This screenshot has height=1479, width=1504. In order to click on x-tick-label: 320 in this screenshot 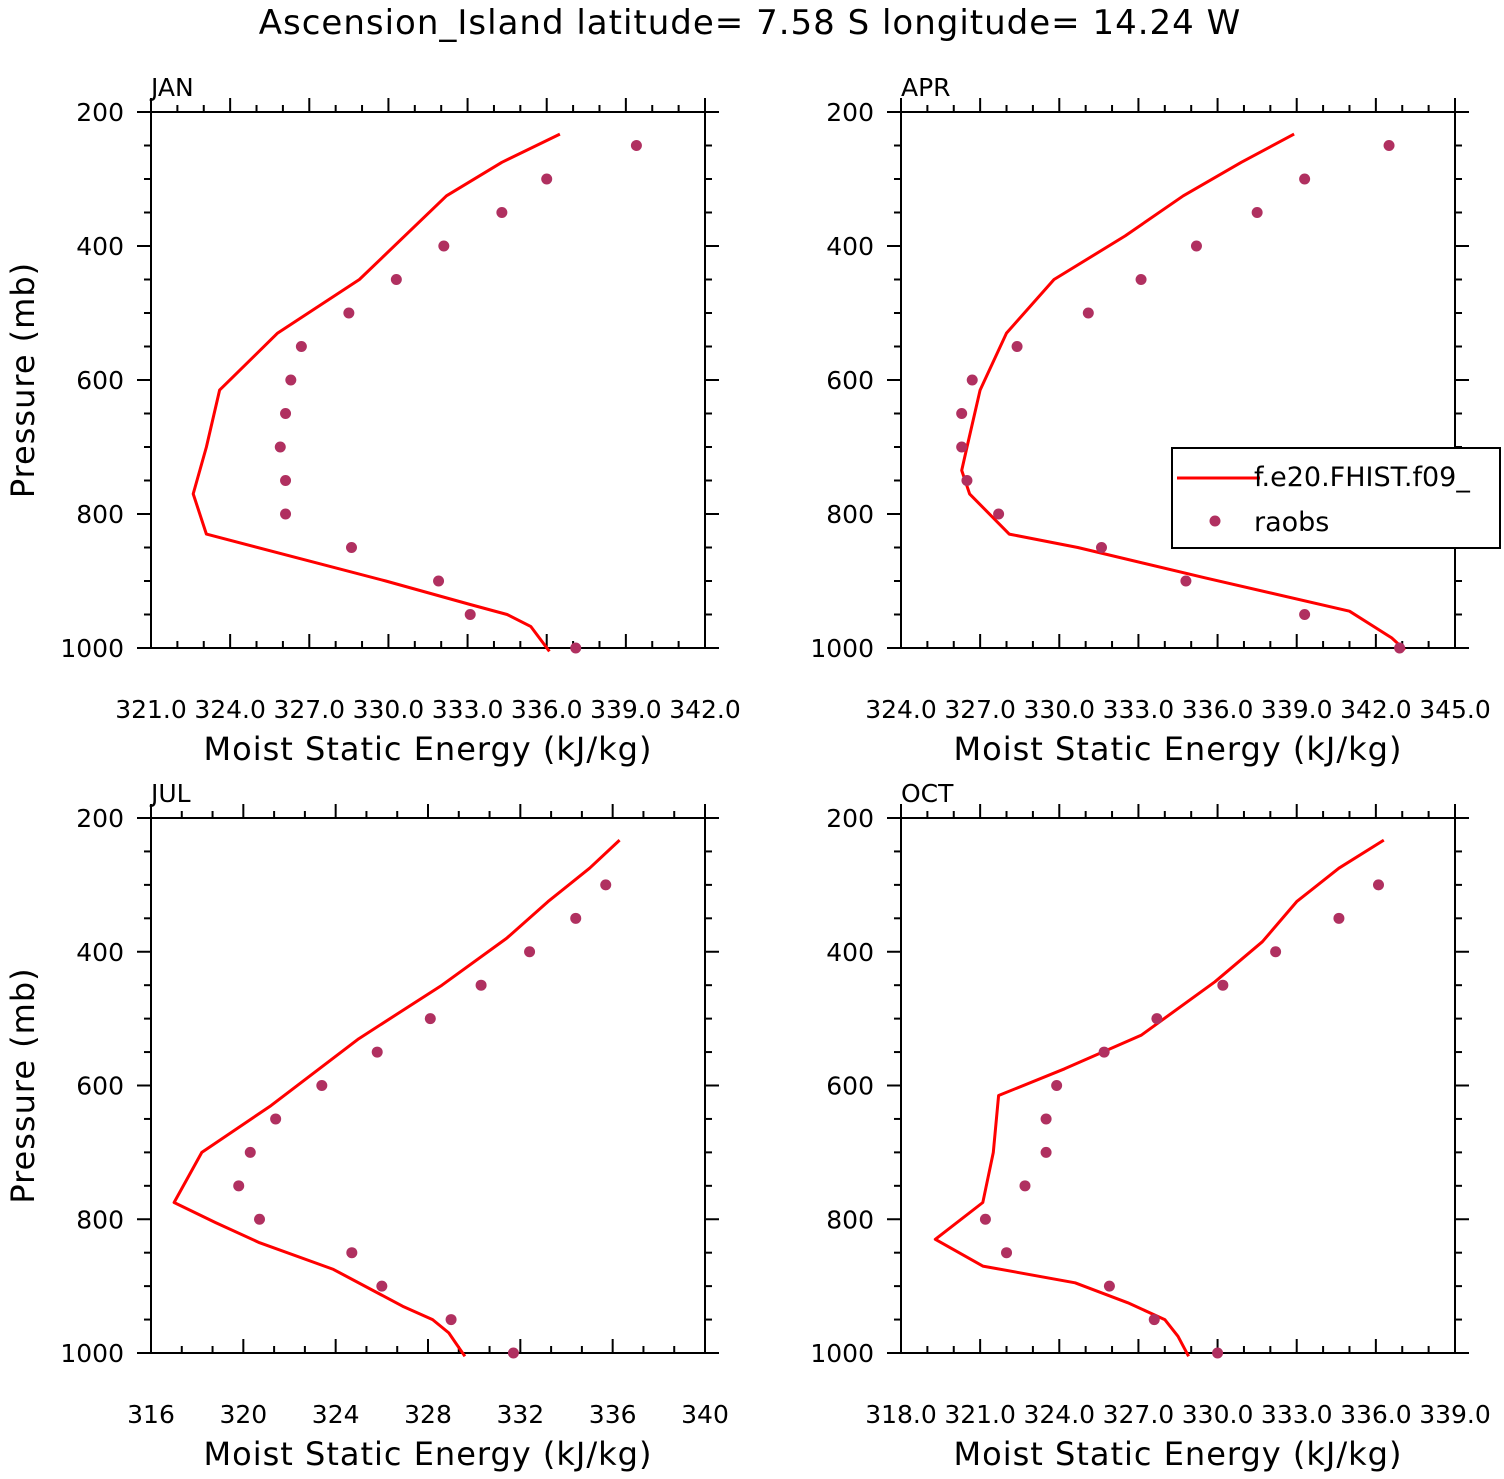, I will do `click(243, 1414)`.